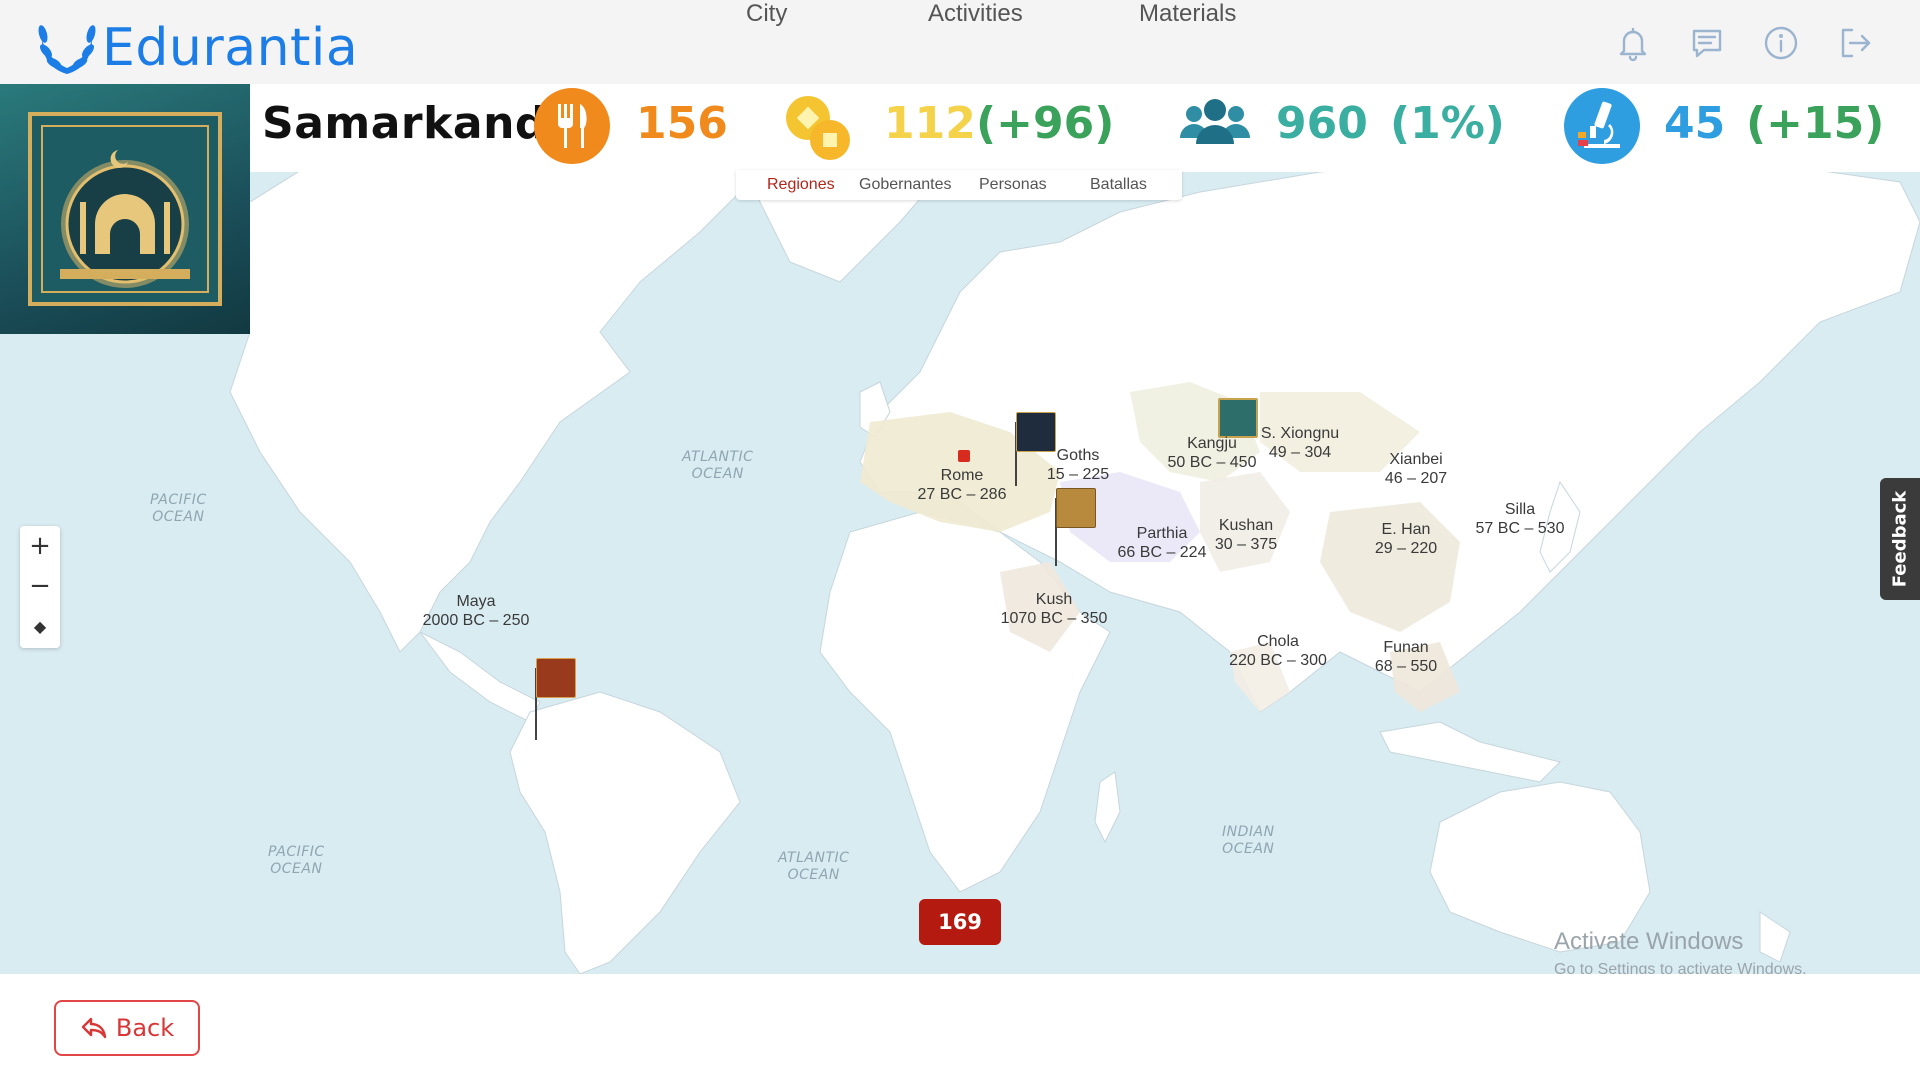  Describe the element at coordinates (1248, 840) in the screenshot. I see `ocean-label: INDIAN OCEAN` at that location.